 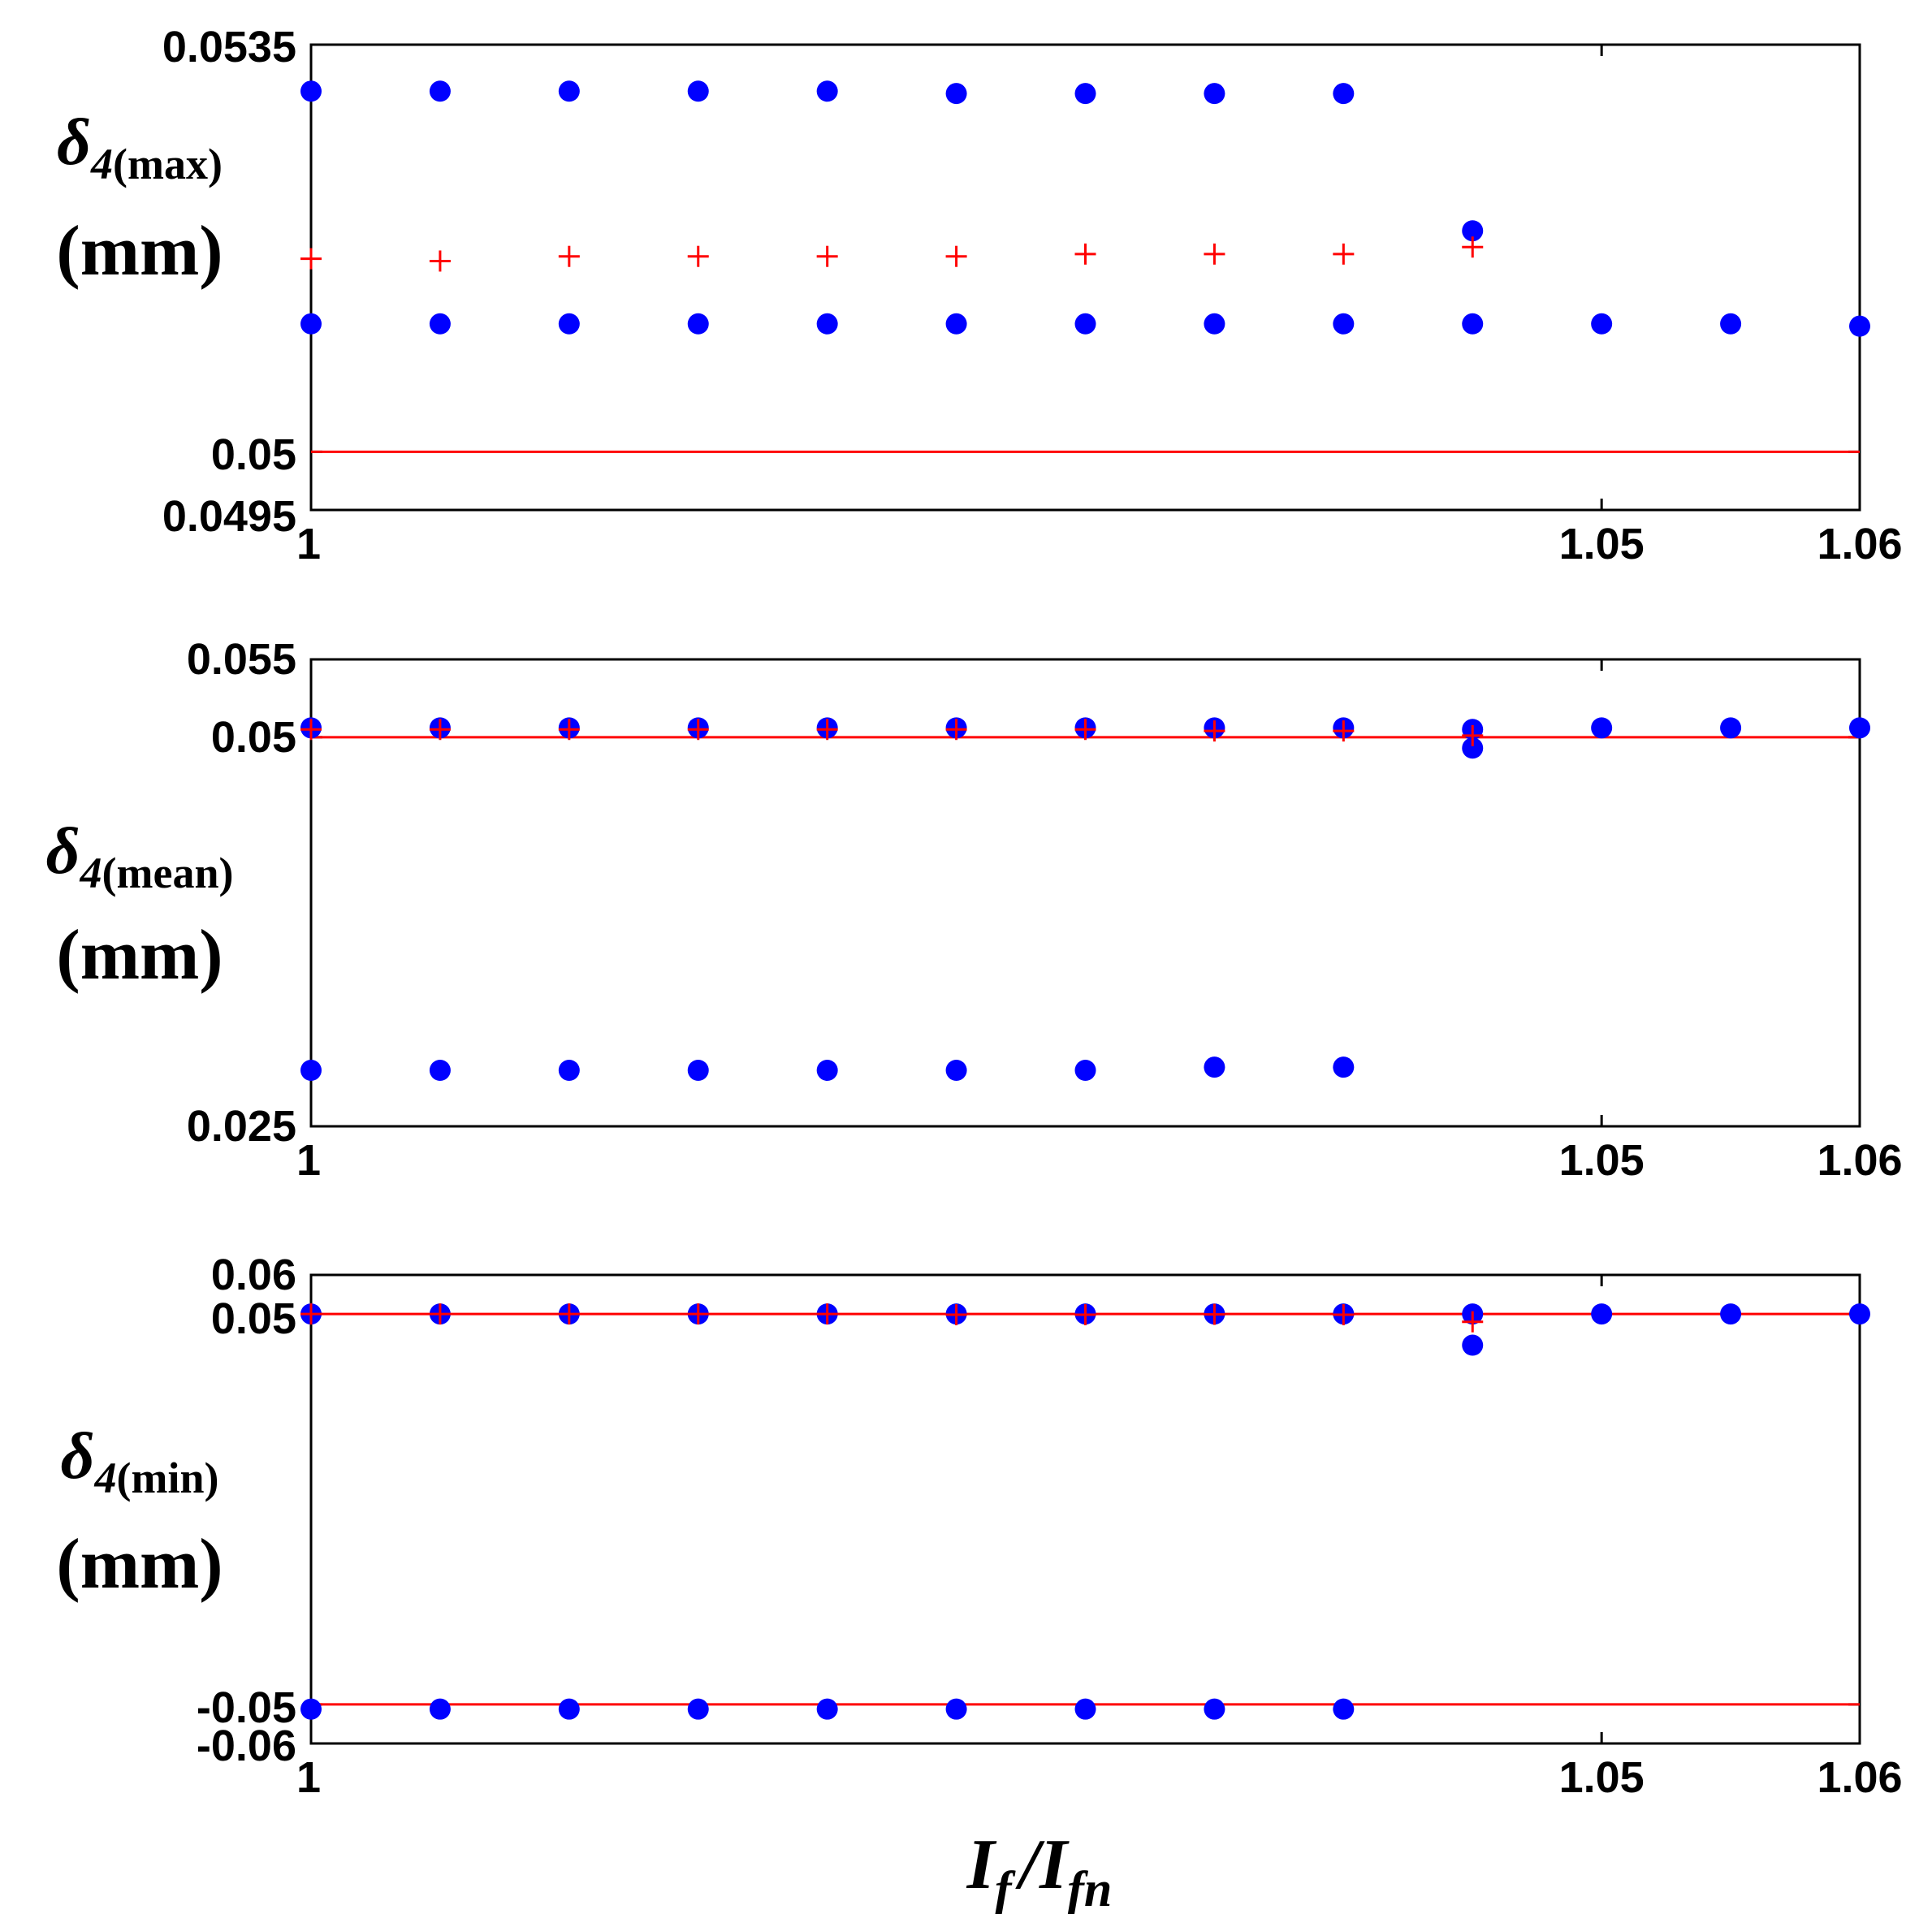 I want to click on y-tick-label: 0.055, so click(x=241, y=659).